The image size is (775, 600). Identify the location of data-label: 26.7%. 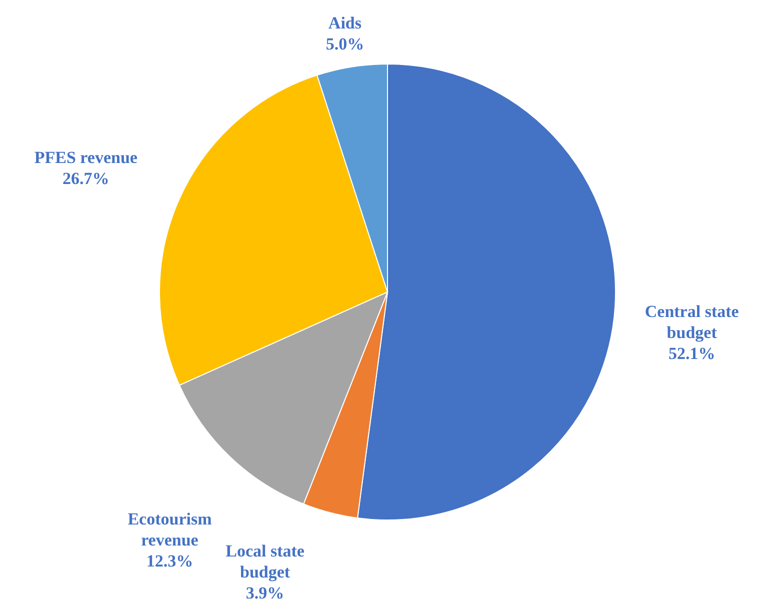
(86, 178).